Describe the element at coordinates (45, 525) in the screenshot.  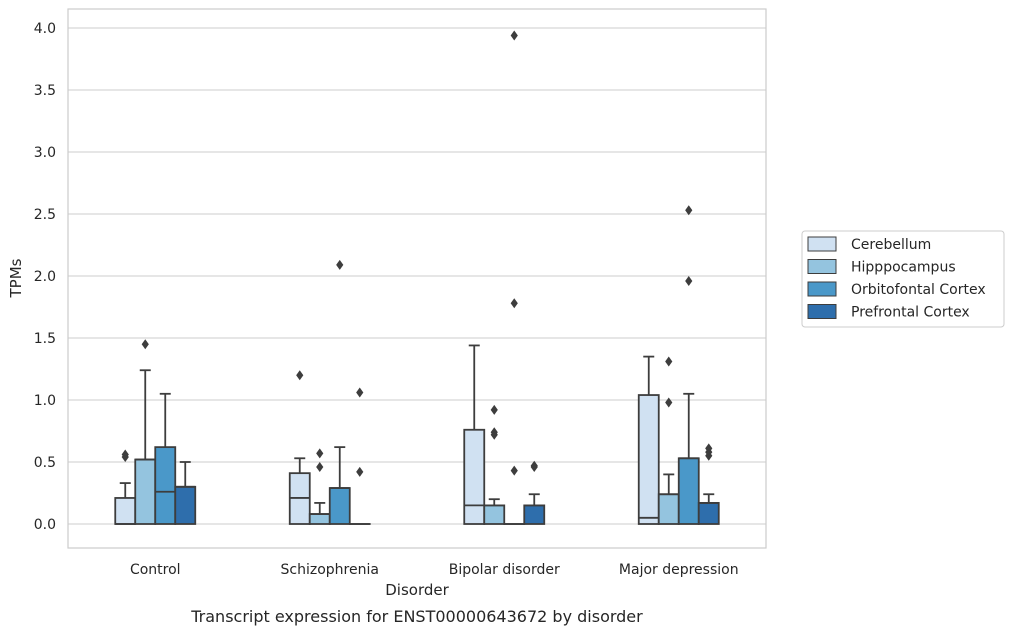
I see `y-tick-label: 0.0` at that location.